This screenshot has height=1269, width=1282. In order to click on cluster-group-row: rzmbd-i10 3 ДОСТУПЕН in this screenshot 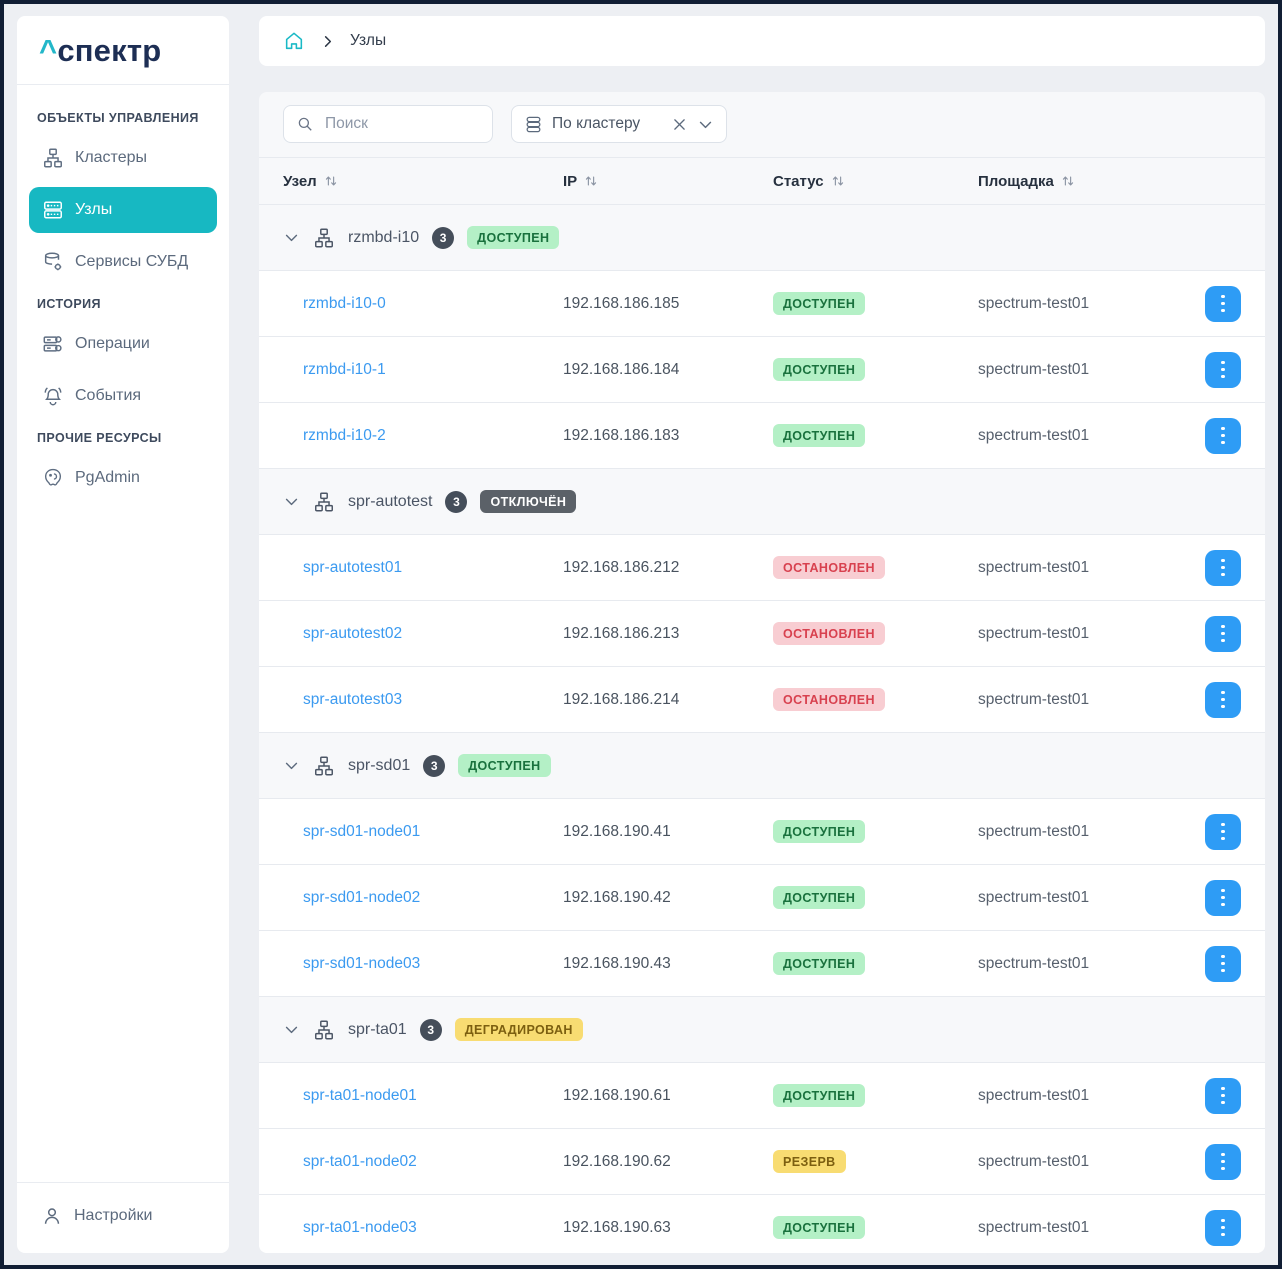, I will do `click(762, 238)`.